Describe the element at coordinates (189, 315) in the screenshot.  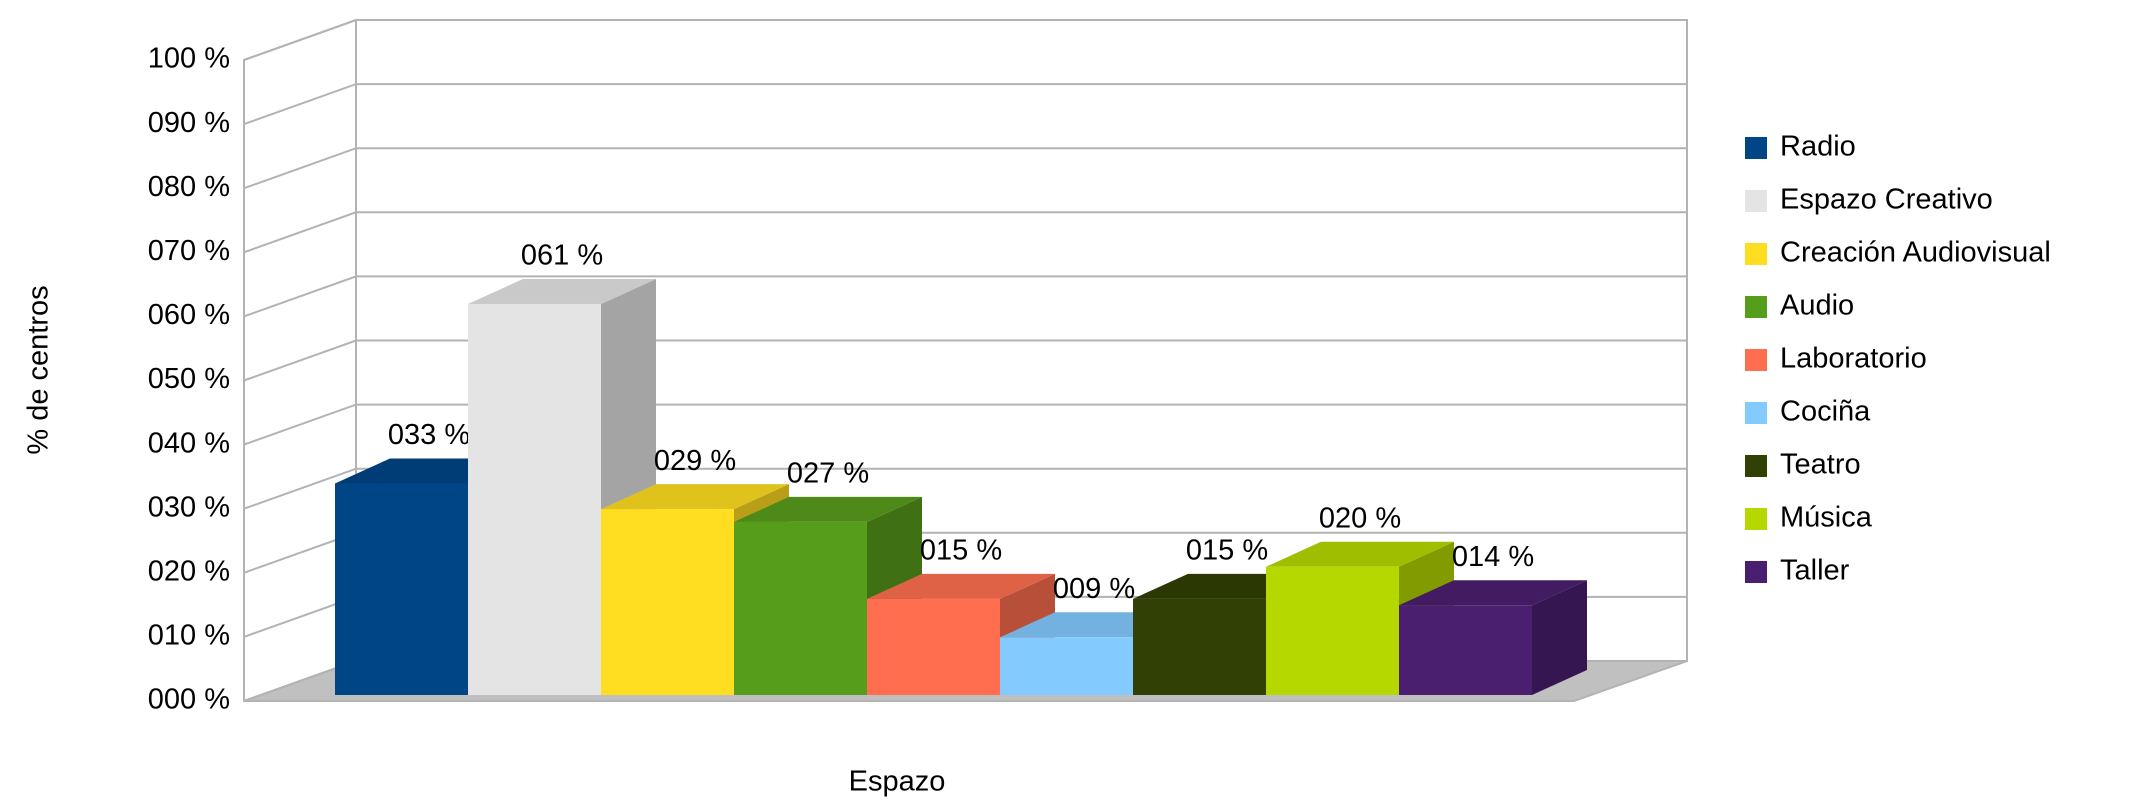
I see `y-tick-label: 060 %` at that location.